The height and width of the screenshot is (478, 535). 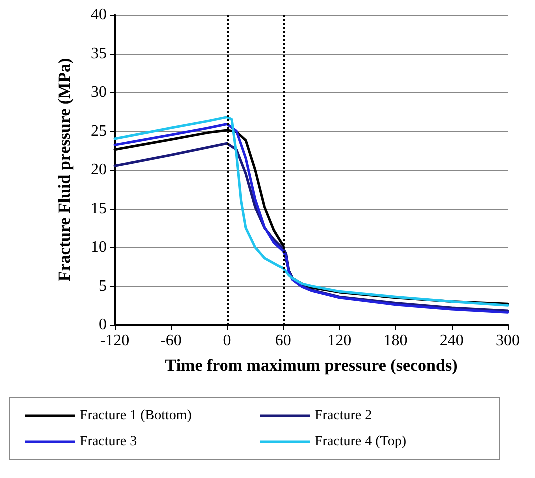 What do you see at coordinates (136, 416) in the screenshot?
I see `legend-label: Fracture 1 (Bottom)` at bounding box center [136, 416].